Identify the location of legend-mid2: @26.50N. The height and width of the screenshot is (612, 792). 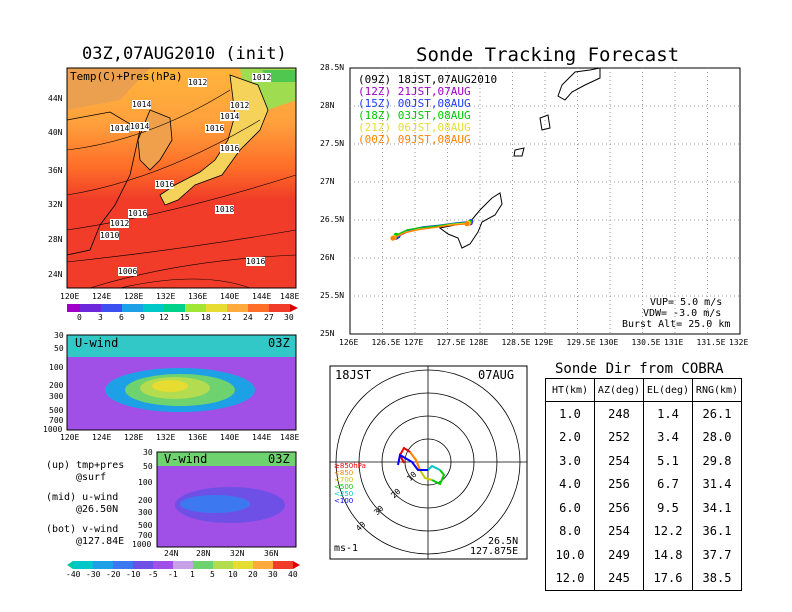
(97, 509).